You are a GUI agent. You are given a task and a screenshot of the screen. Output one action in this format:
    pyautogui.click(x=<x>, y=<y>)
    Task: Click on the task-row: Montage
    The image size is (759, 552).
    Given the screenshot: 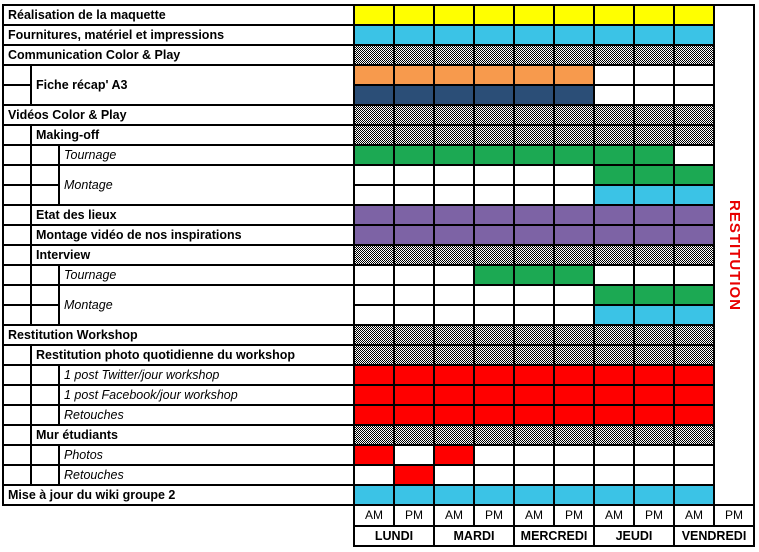 What is the action you would take?
    pyautogui.click(x=378, y=305)
    